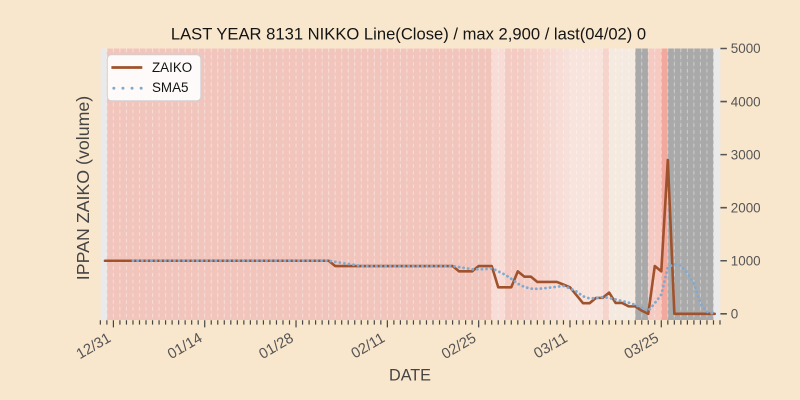 This screenshot has height=400, width=800. What do you see at coordinates (172, 67) in the screenshot?
I see `svg-text: ZAIKO` at bounding box center [172, 67].